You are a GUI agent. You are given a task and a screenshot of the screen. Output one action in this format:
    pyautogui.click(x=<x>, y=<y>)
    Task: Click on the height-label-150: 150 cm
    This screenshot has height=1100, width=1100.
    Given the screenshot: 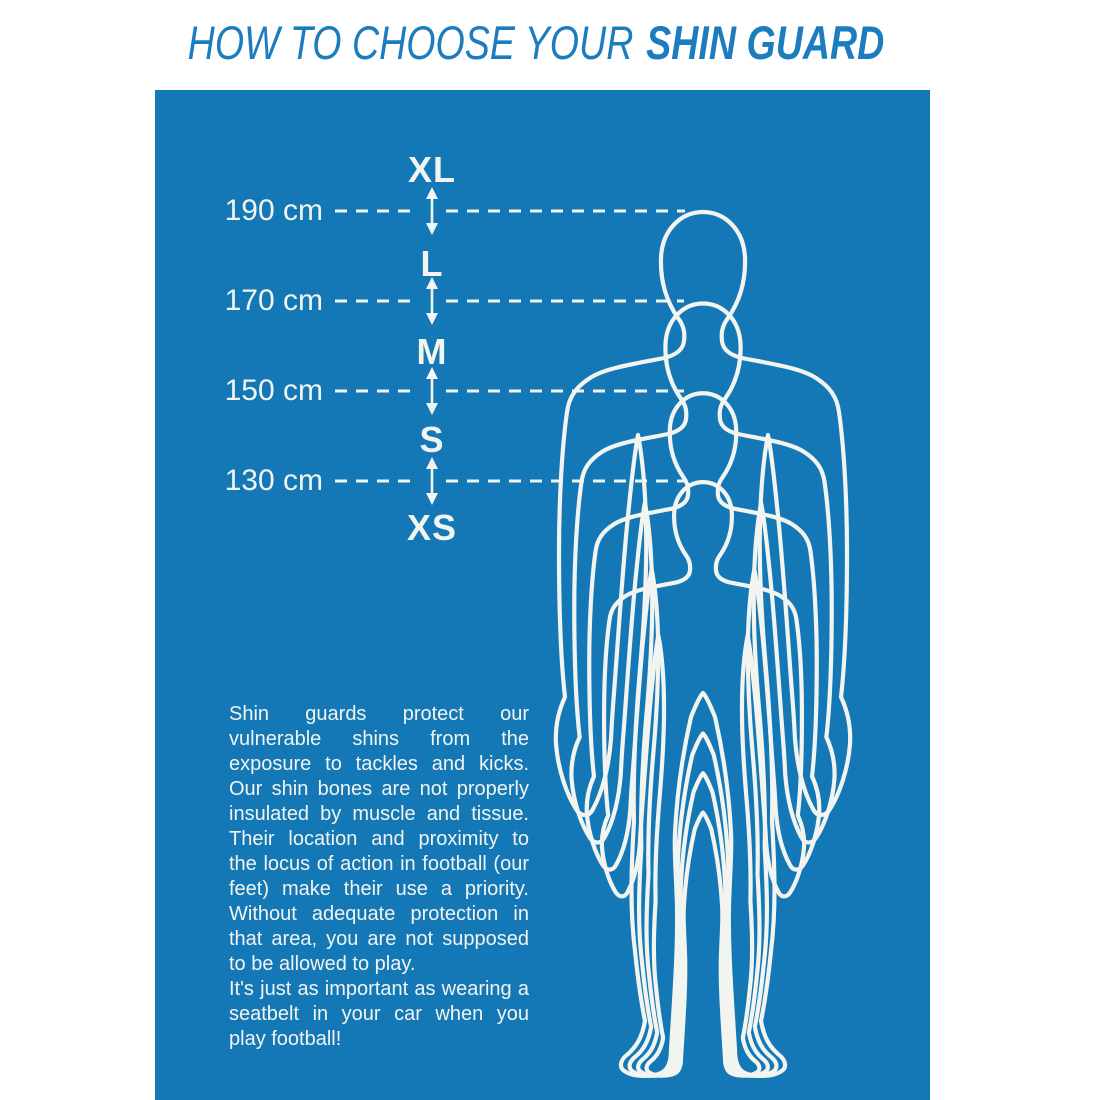 What is the action you would take?
    pyautogui.click(x=273, y=390)
    